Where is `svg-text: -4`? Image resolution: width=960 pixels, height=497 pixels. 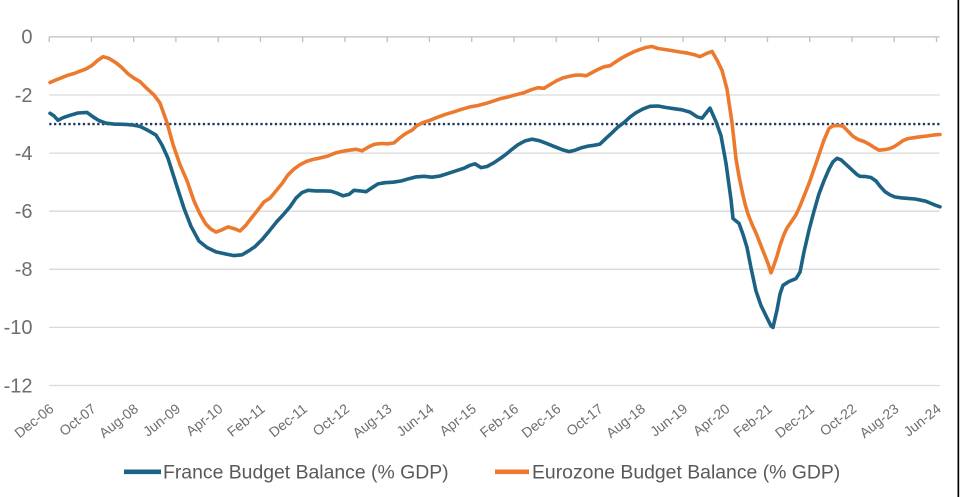 svg-text: -4 is located at coordinates (24, 154).